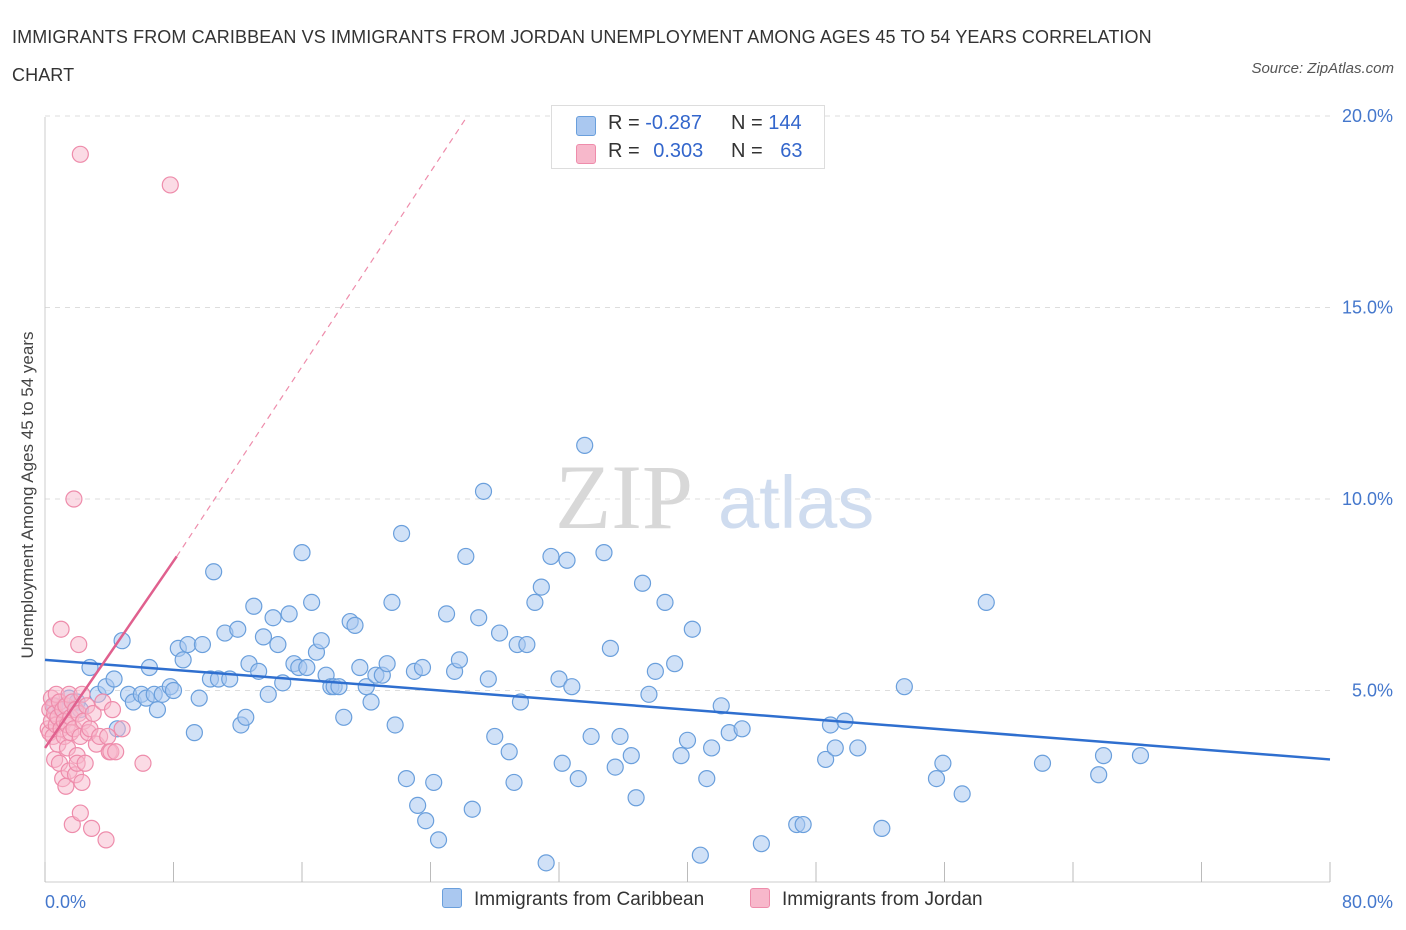 This screenshot has height=930, width=1406. Describe the element at coordinates (65, 902) in the screenshot. I see `x-tick-label-min: 0.0%` at that location.